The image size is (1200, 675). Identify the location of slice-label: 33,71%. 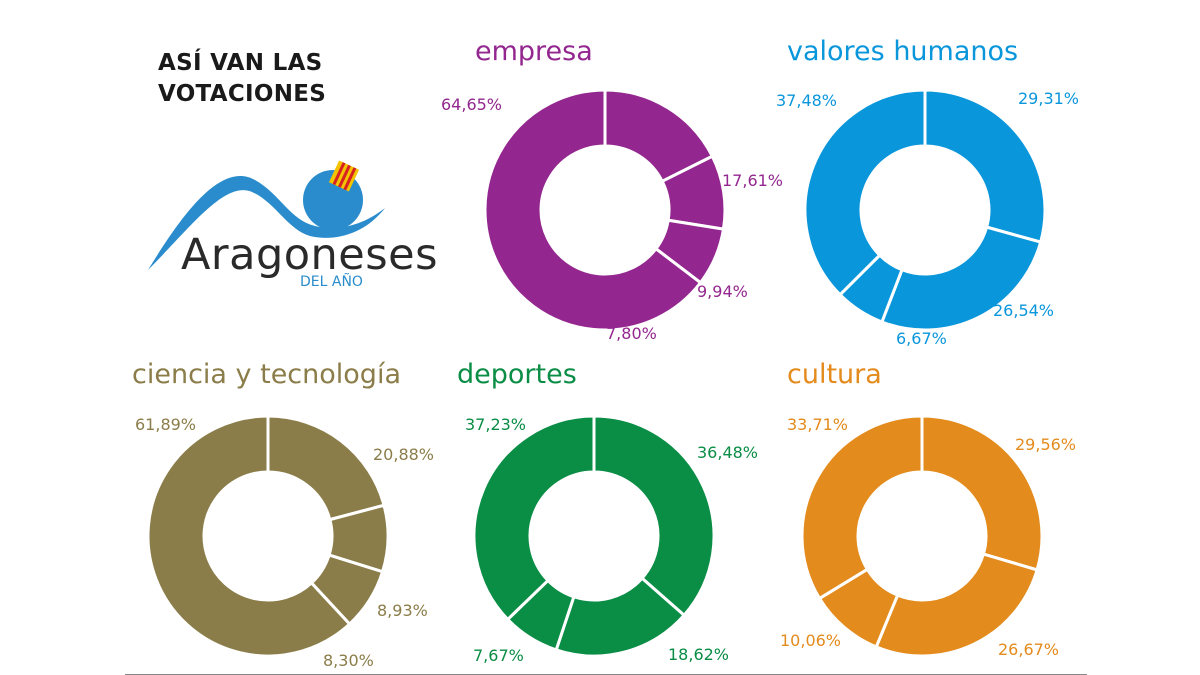
(817, 424).